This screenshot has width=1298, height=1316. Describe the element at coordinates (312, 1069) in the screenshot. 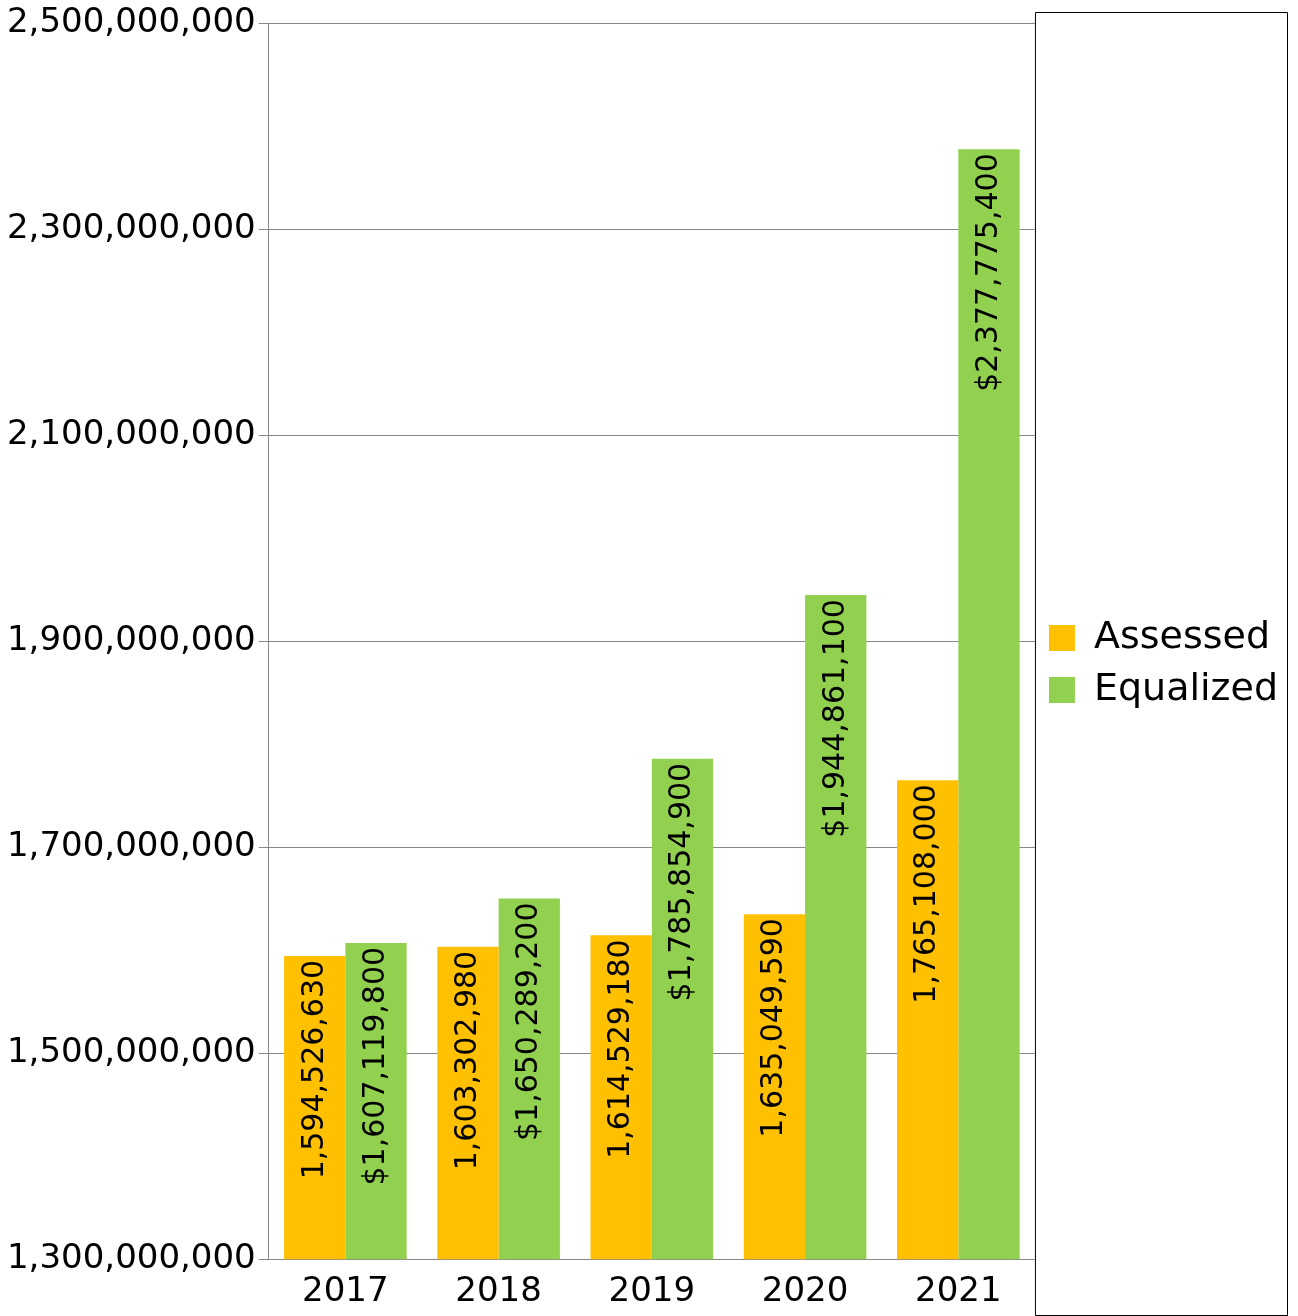

I see `data-label: 1,594,526,630` at that location.